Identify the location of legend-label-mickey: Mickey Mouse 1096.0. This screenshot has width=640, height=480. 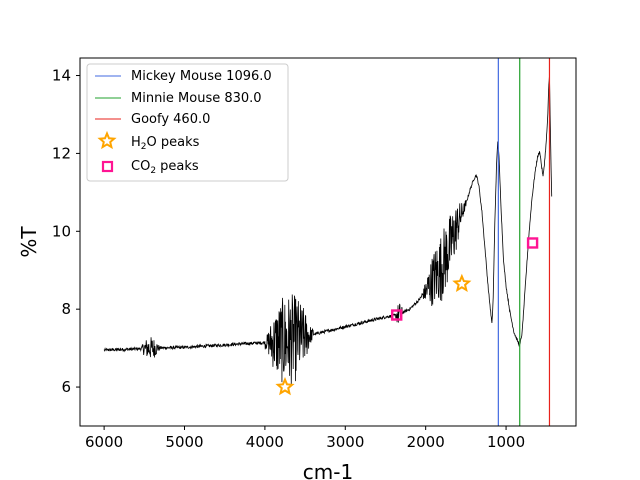
(201, 76).